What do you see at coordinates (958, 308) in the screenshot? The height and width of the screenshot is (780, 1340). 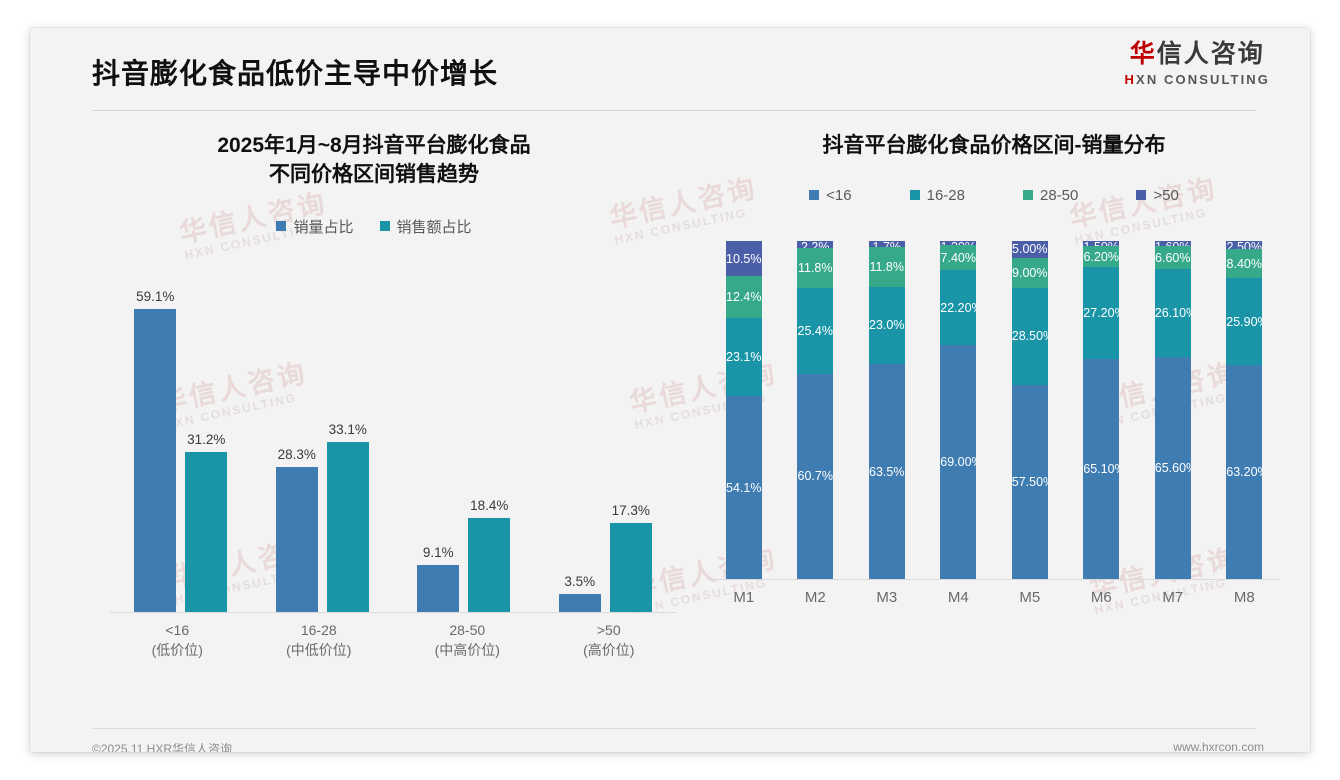 I see `stacked-bar-segment: 22.20%` at bounding box center [958, 308].